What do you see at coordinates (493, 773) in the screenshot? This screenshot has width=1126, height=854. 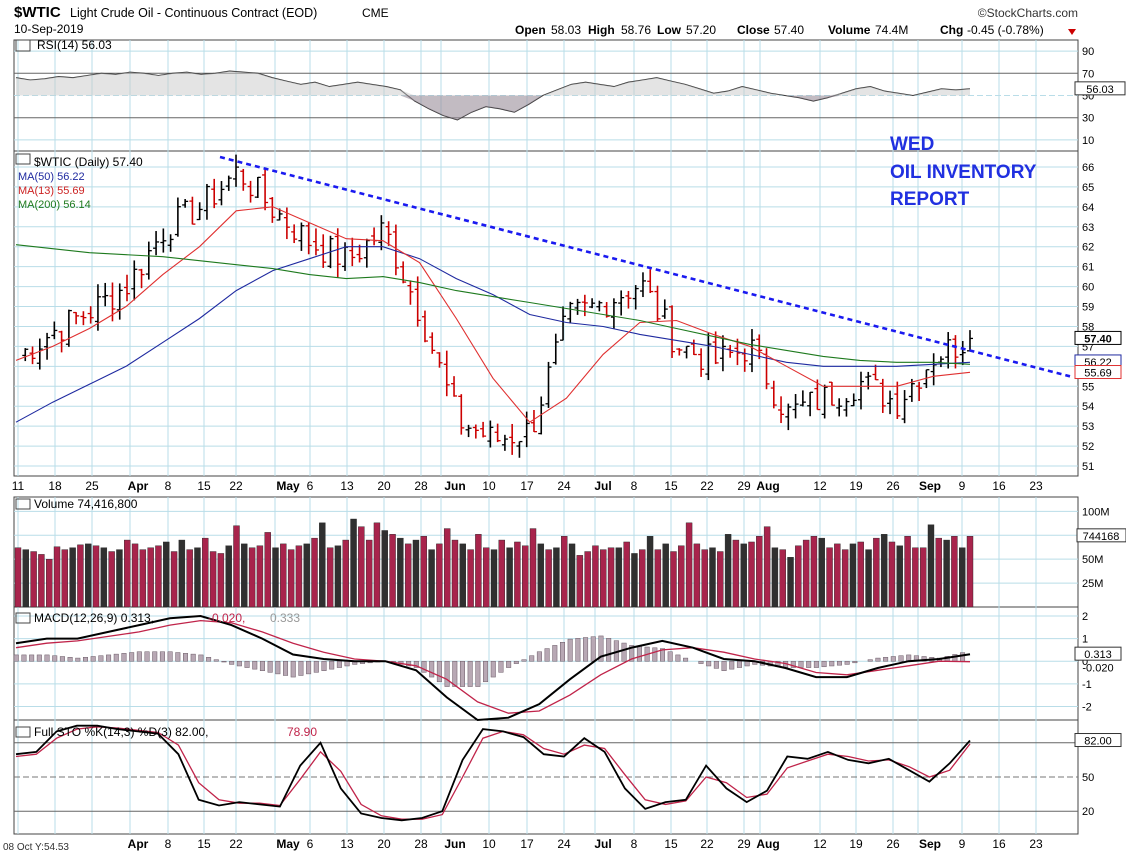 I see `sto-k-line` at bounding box center [493, 773].